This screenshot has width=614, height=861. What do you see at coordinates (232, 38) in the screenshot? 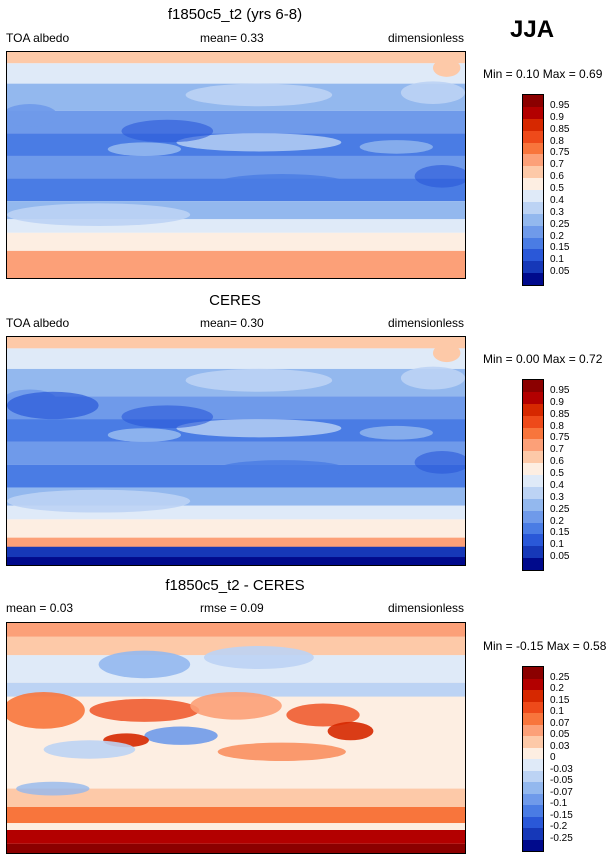
I see `panel-1-mean-label: mean= 0.33` at bounding box center [232, 38].